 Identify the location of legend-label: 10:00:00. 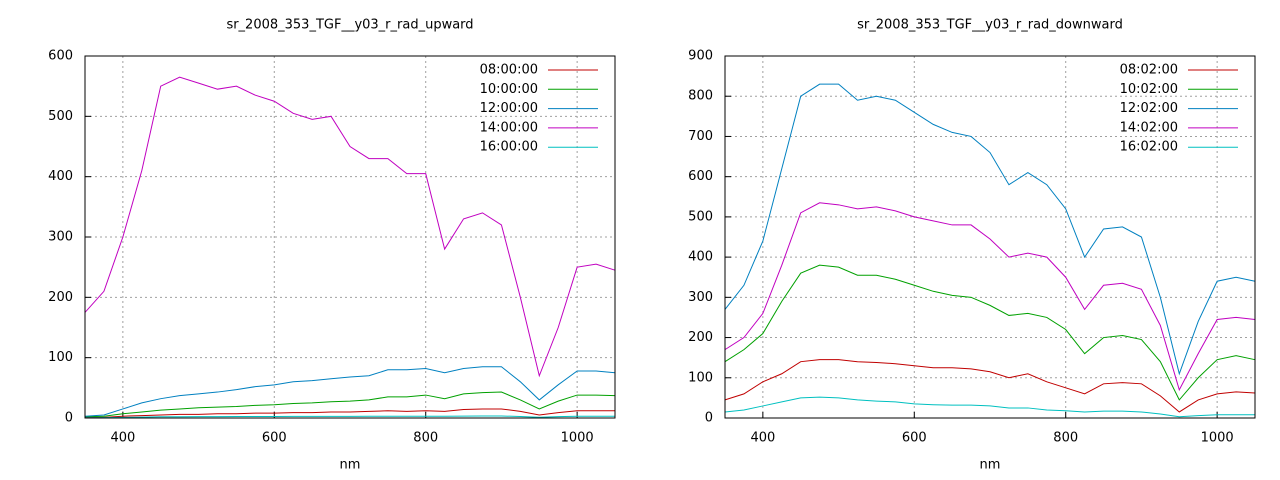
(509, 89).